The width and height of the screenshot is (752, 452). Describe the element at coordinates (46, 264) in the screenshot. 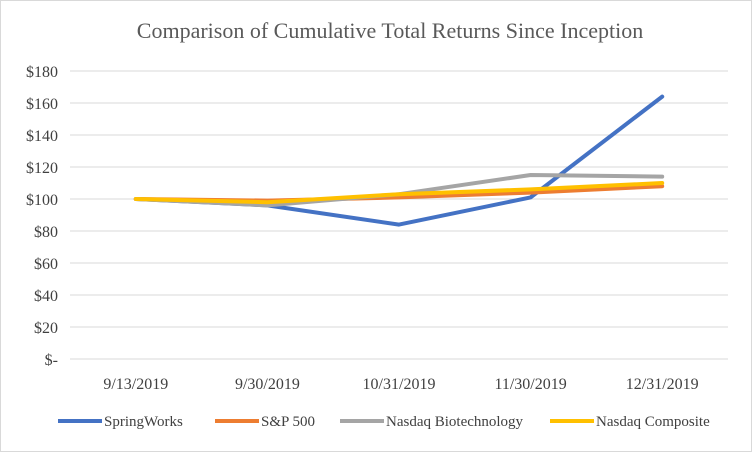

I see `y-tick-label: $60` at that location.